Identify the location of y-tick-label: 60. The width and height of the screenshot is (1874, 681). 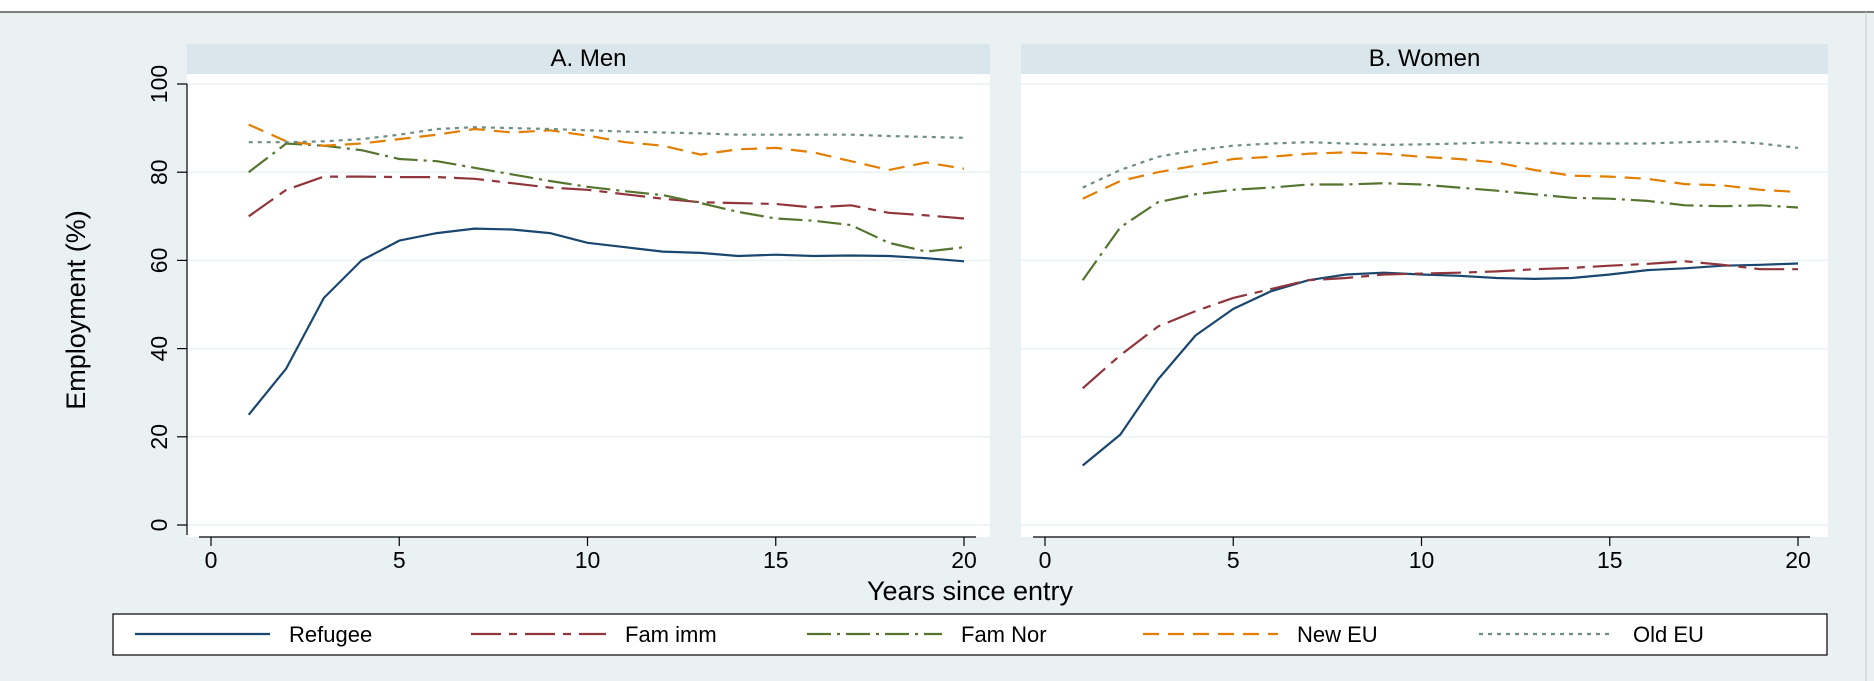
(159, 261).